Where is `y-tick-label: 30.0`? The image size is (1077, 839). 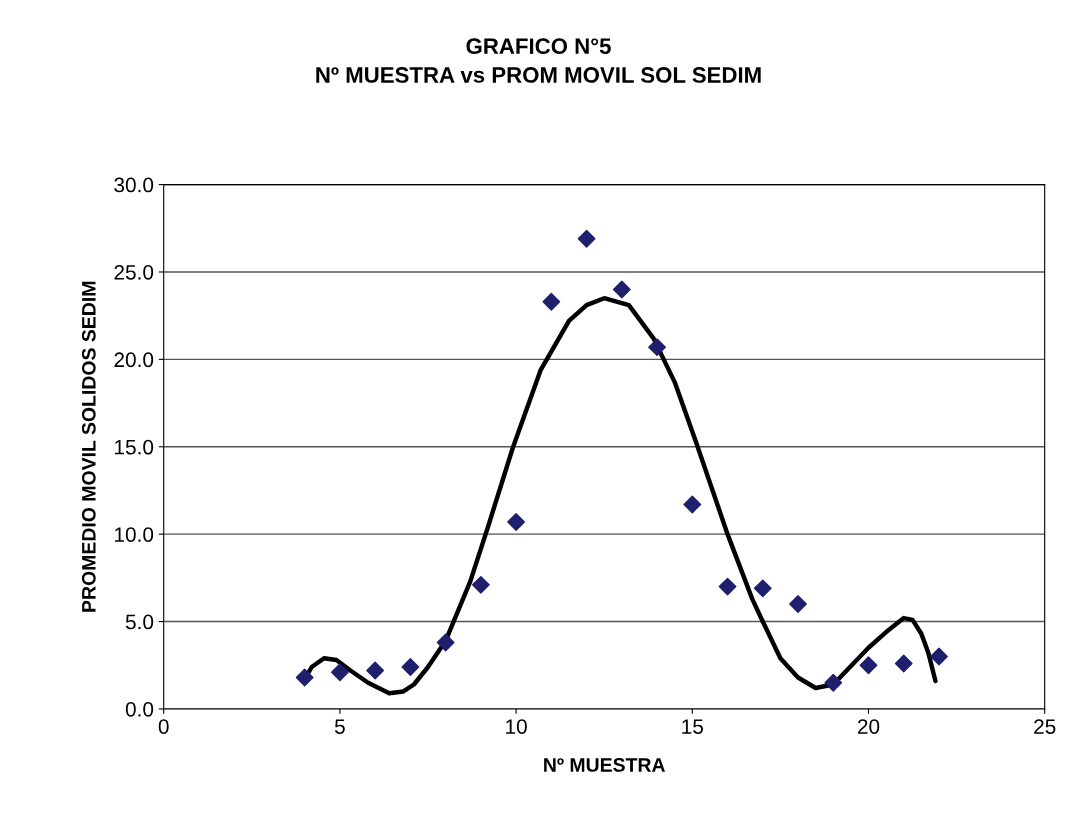 y-tick-label: 30.0 is located at coordinates (134, 185).